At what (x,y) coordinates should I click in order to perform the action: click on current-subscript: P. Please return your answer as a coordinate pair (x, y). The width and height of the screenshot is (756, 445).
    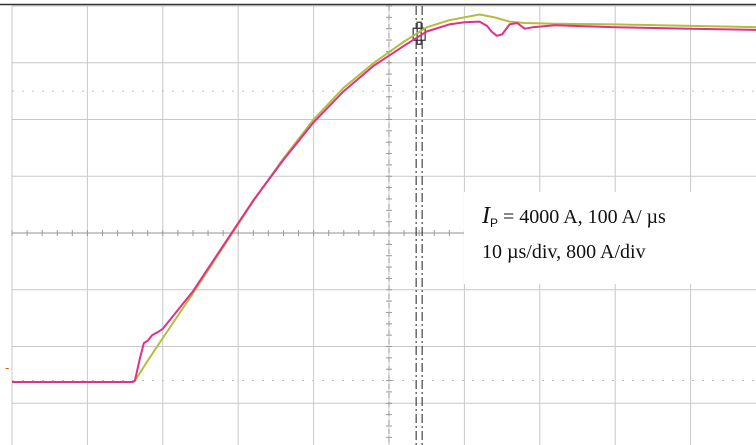
    Looking at the image, I should click on (494, 223).